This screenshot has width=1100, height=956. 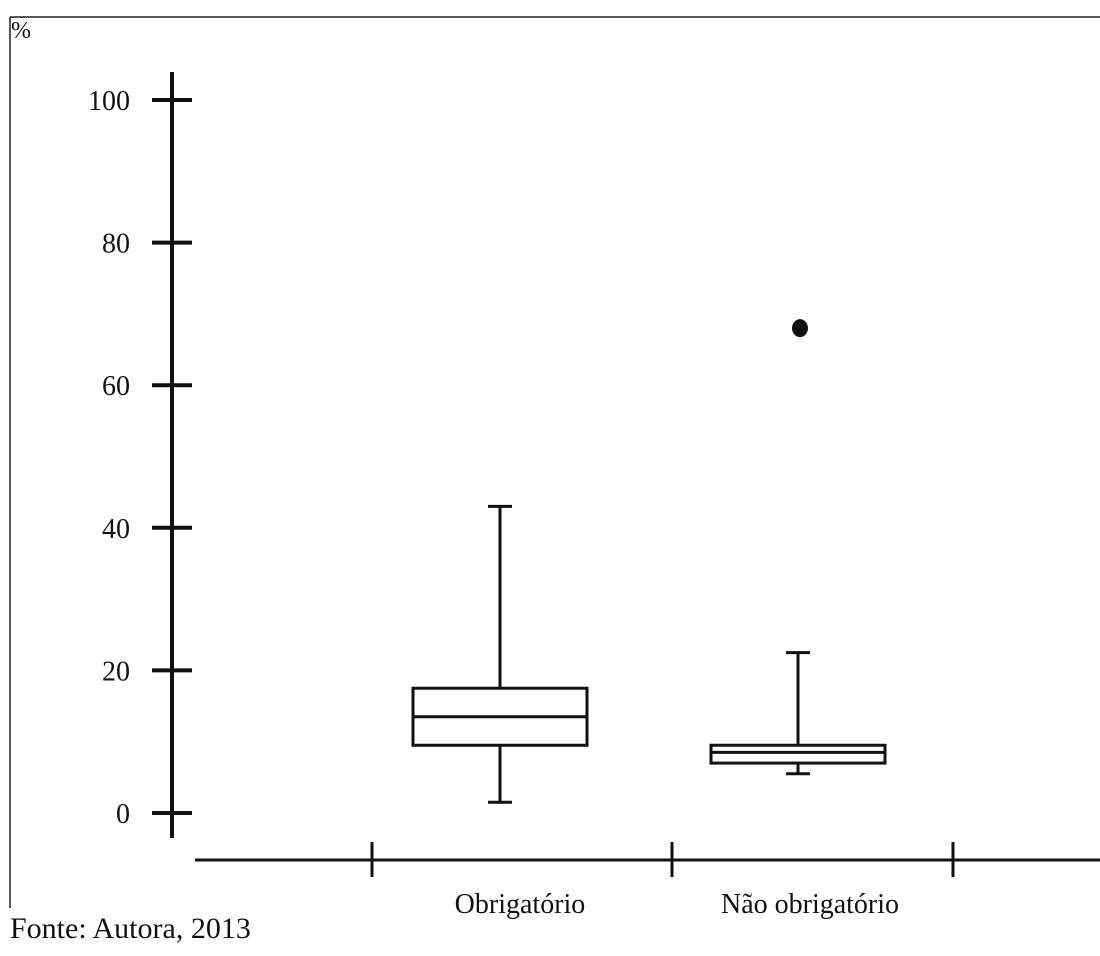 I want to click on outlier-point, so click(x=800, y=328).